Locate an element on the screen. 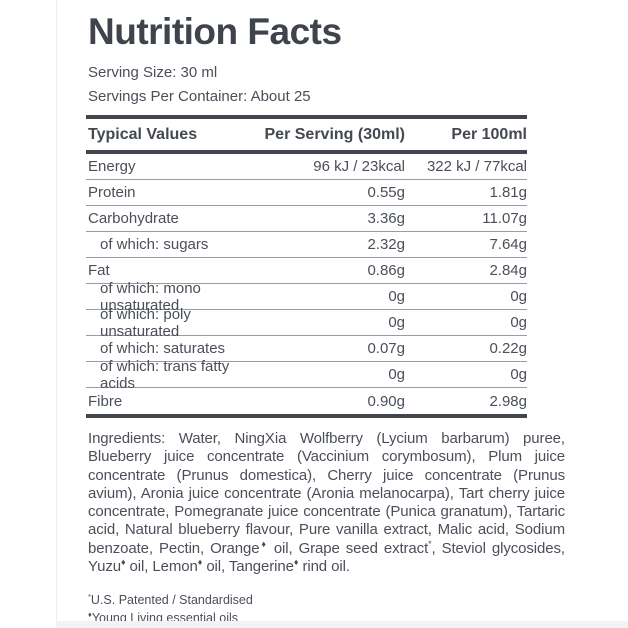 This screenshot has height=628, width=628. header-typical-values: Typical Values is located at coordinates (143, 134).